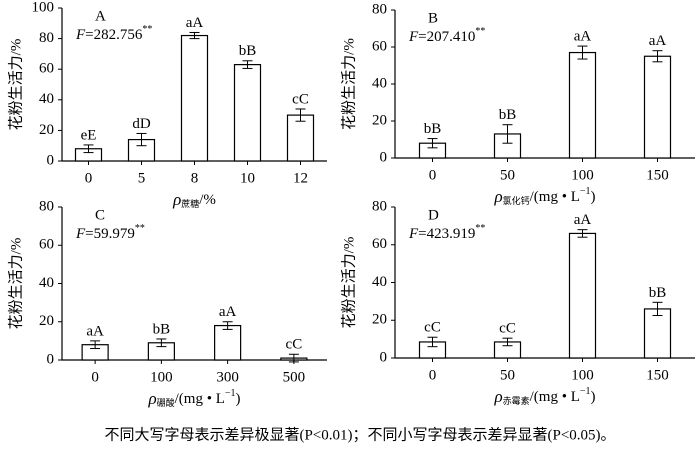 This screenshot has height=451, width=700. Describe the element at coordinates (300, 178) in the screenshot. I see `x-tick-label: 12` at that location.